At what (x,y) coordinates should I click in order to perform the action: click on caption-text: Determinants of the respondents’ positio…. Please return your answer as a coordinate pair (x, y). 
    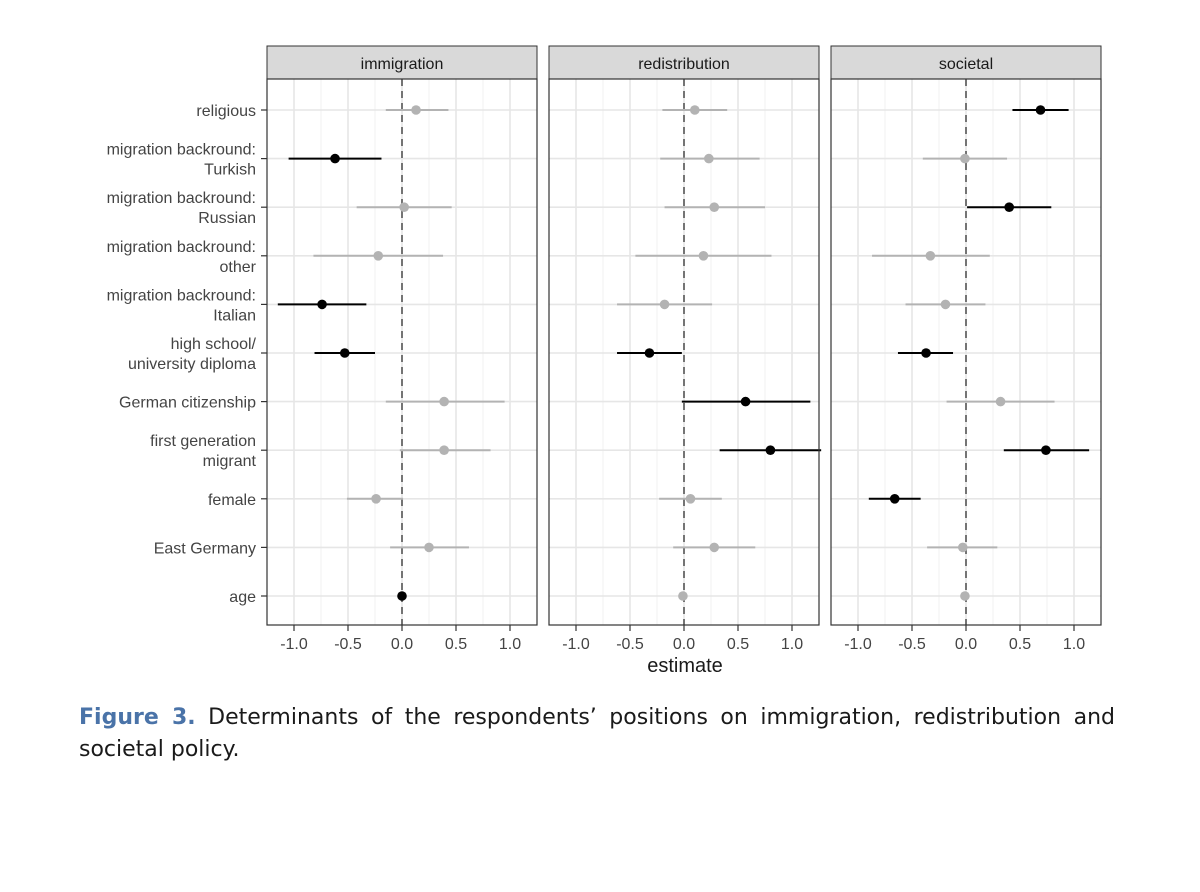
    Looking at the image, I should click on (597, 733).